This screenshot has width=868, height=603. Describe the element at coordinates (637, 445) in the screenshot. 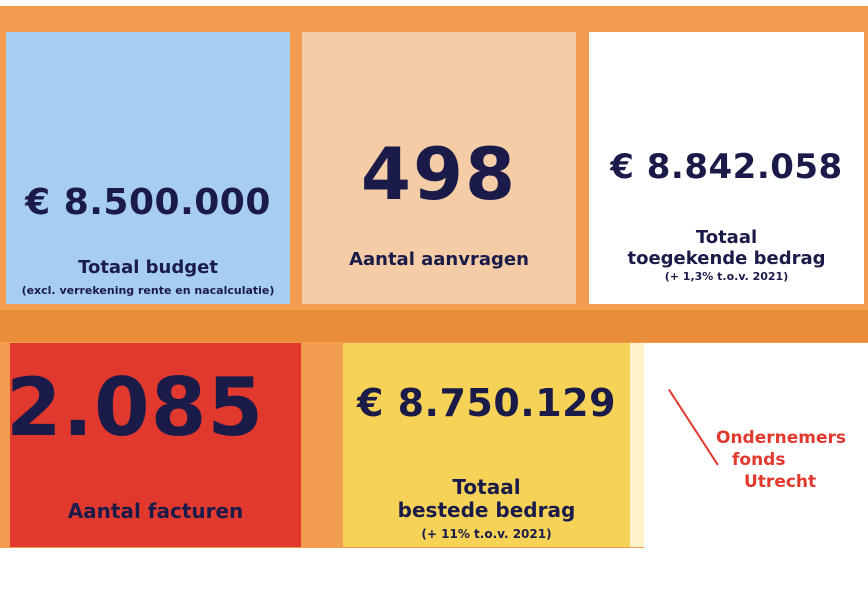

I see `spent-tile-edge` at that location.